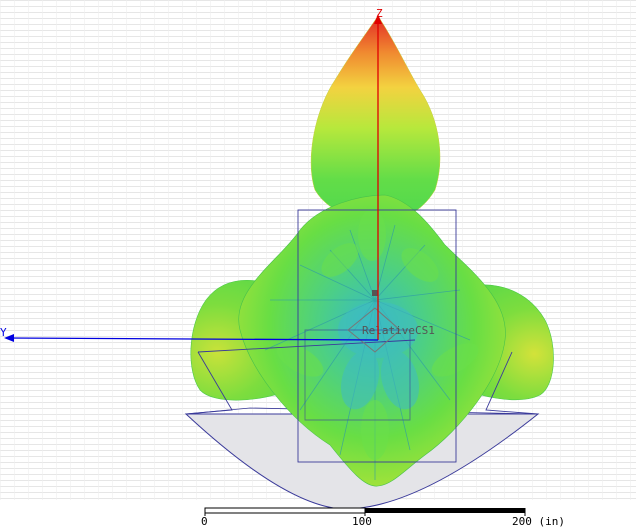 The image size is (636, 530). What do you see at coordinates (398, 330) in the screenshot?
I see `relative-cs-label: RelativeCS1` at bounding box center [398, 330].